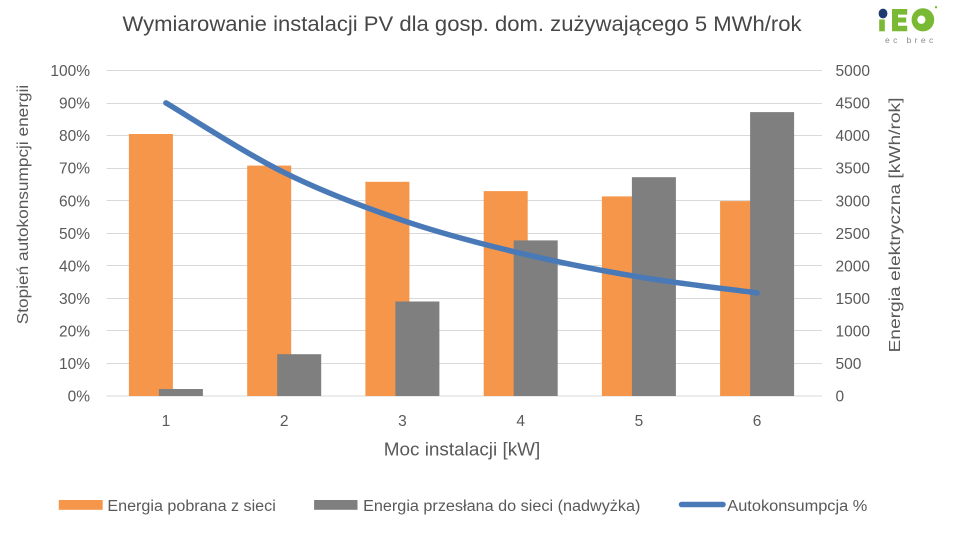 This screenshot has width=970, height=557. What do you see at coordinates (853, 136) in the screenshot?
I see `svg-text: 4000` at bounding box center [853, 136].